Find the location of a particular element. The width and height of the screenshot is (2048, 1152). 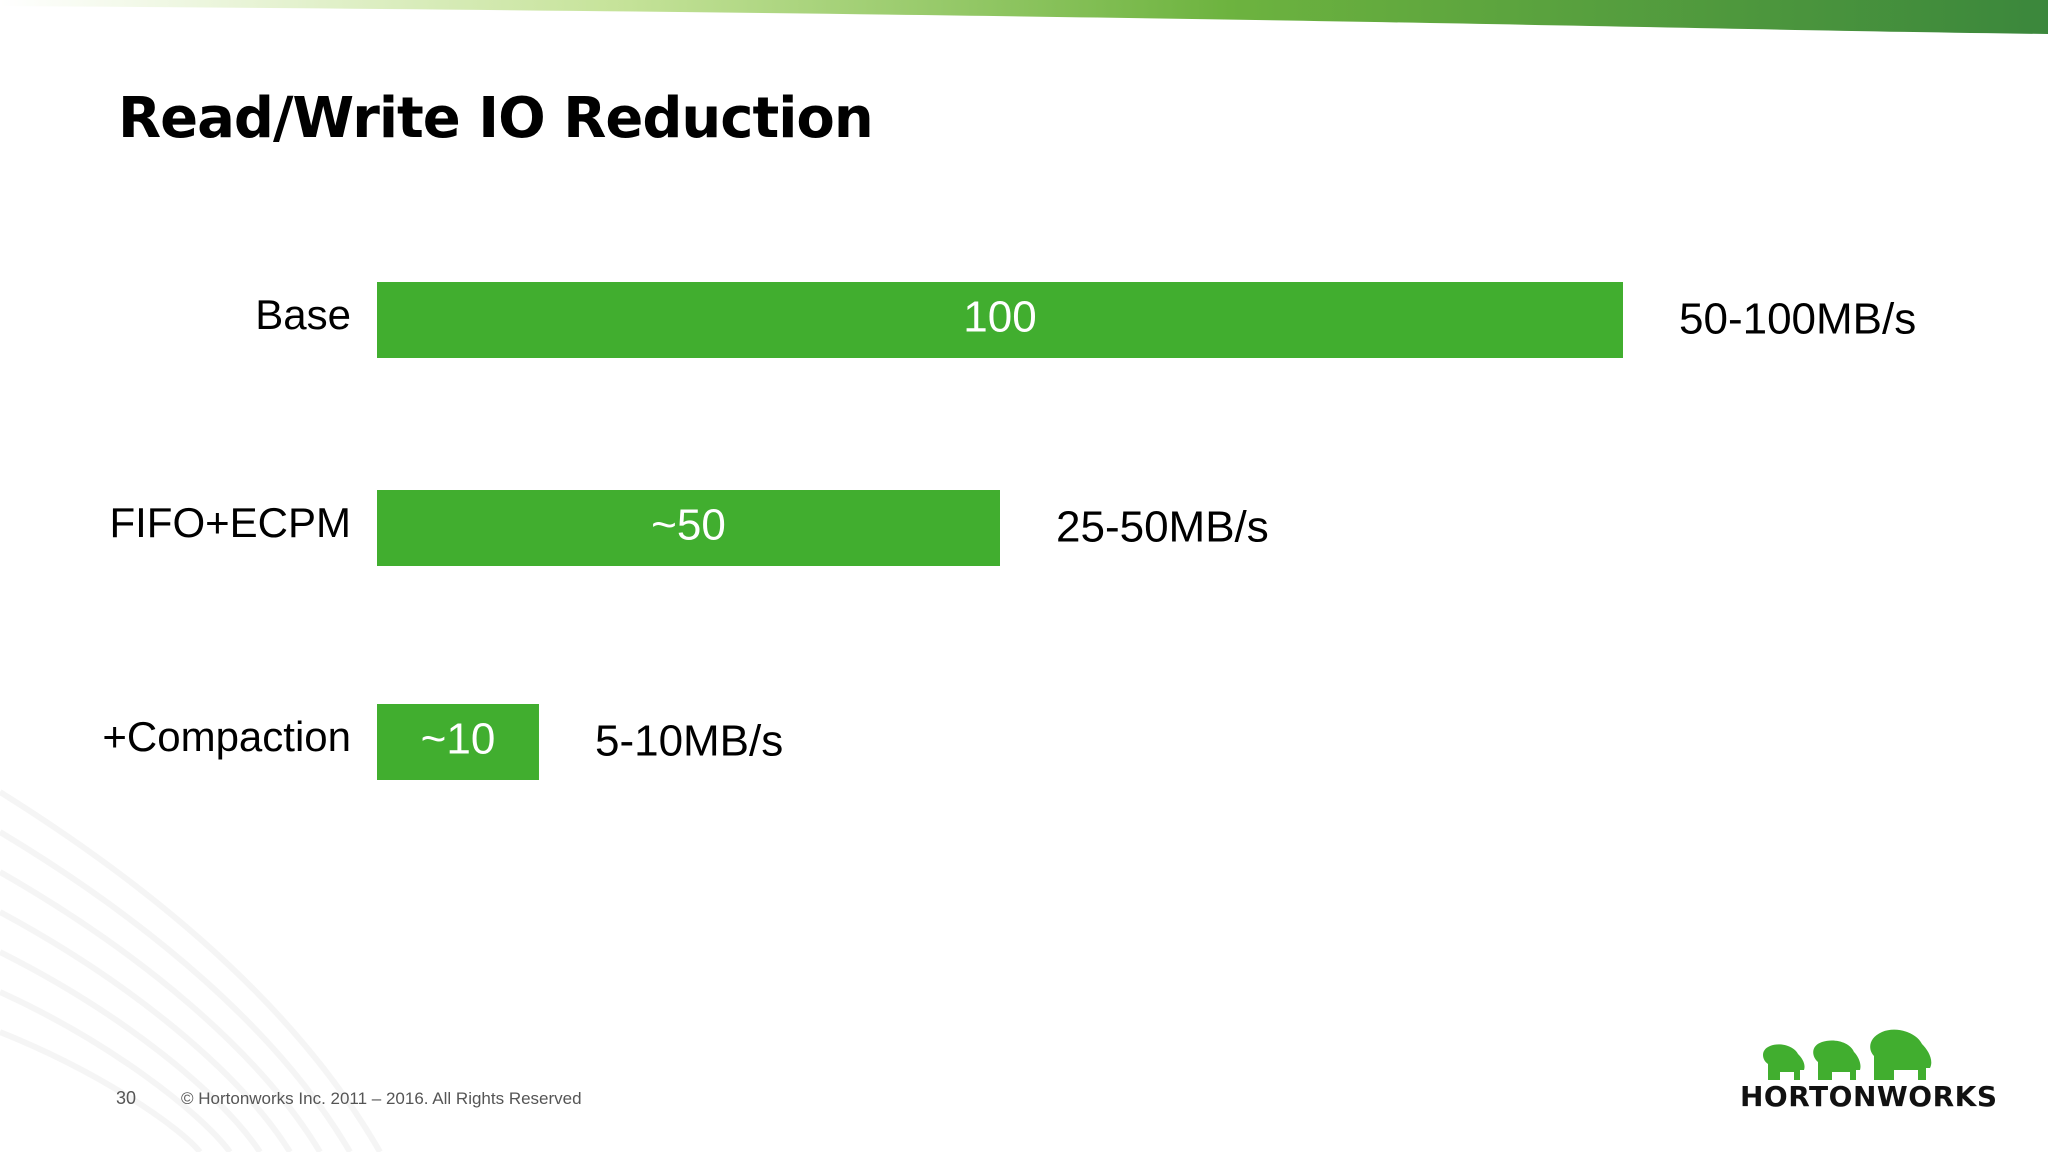

bar-value-label-2: ~10 is located at coordinates (458, 739).